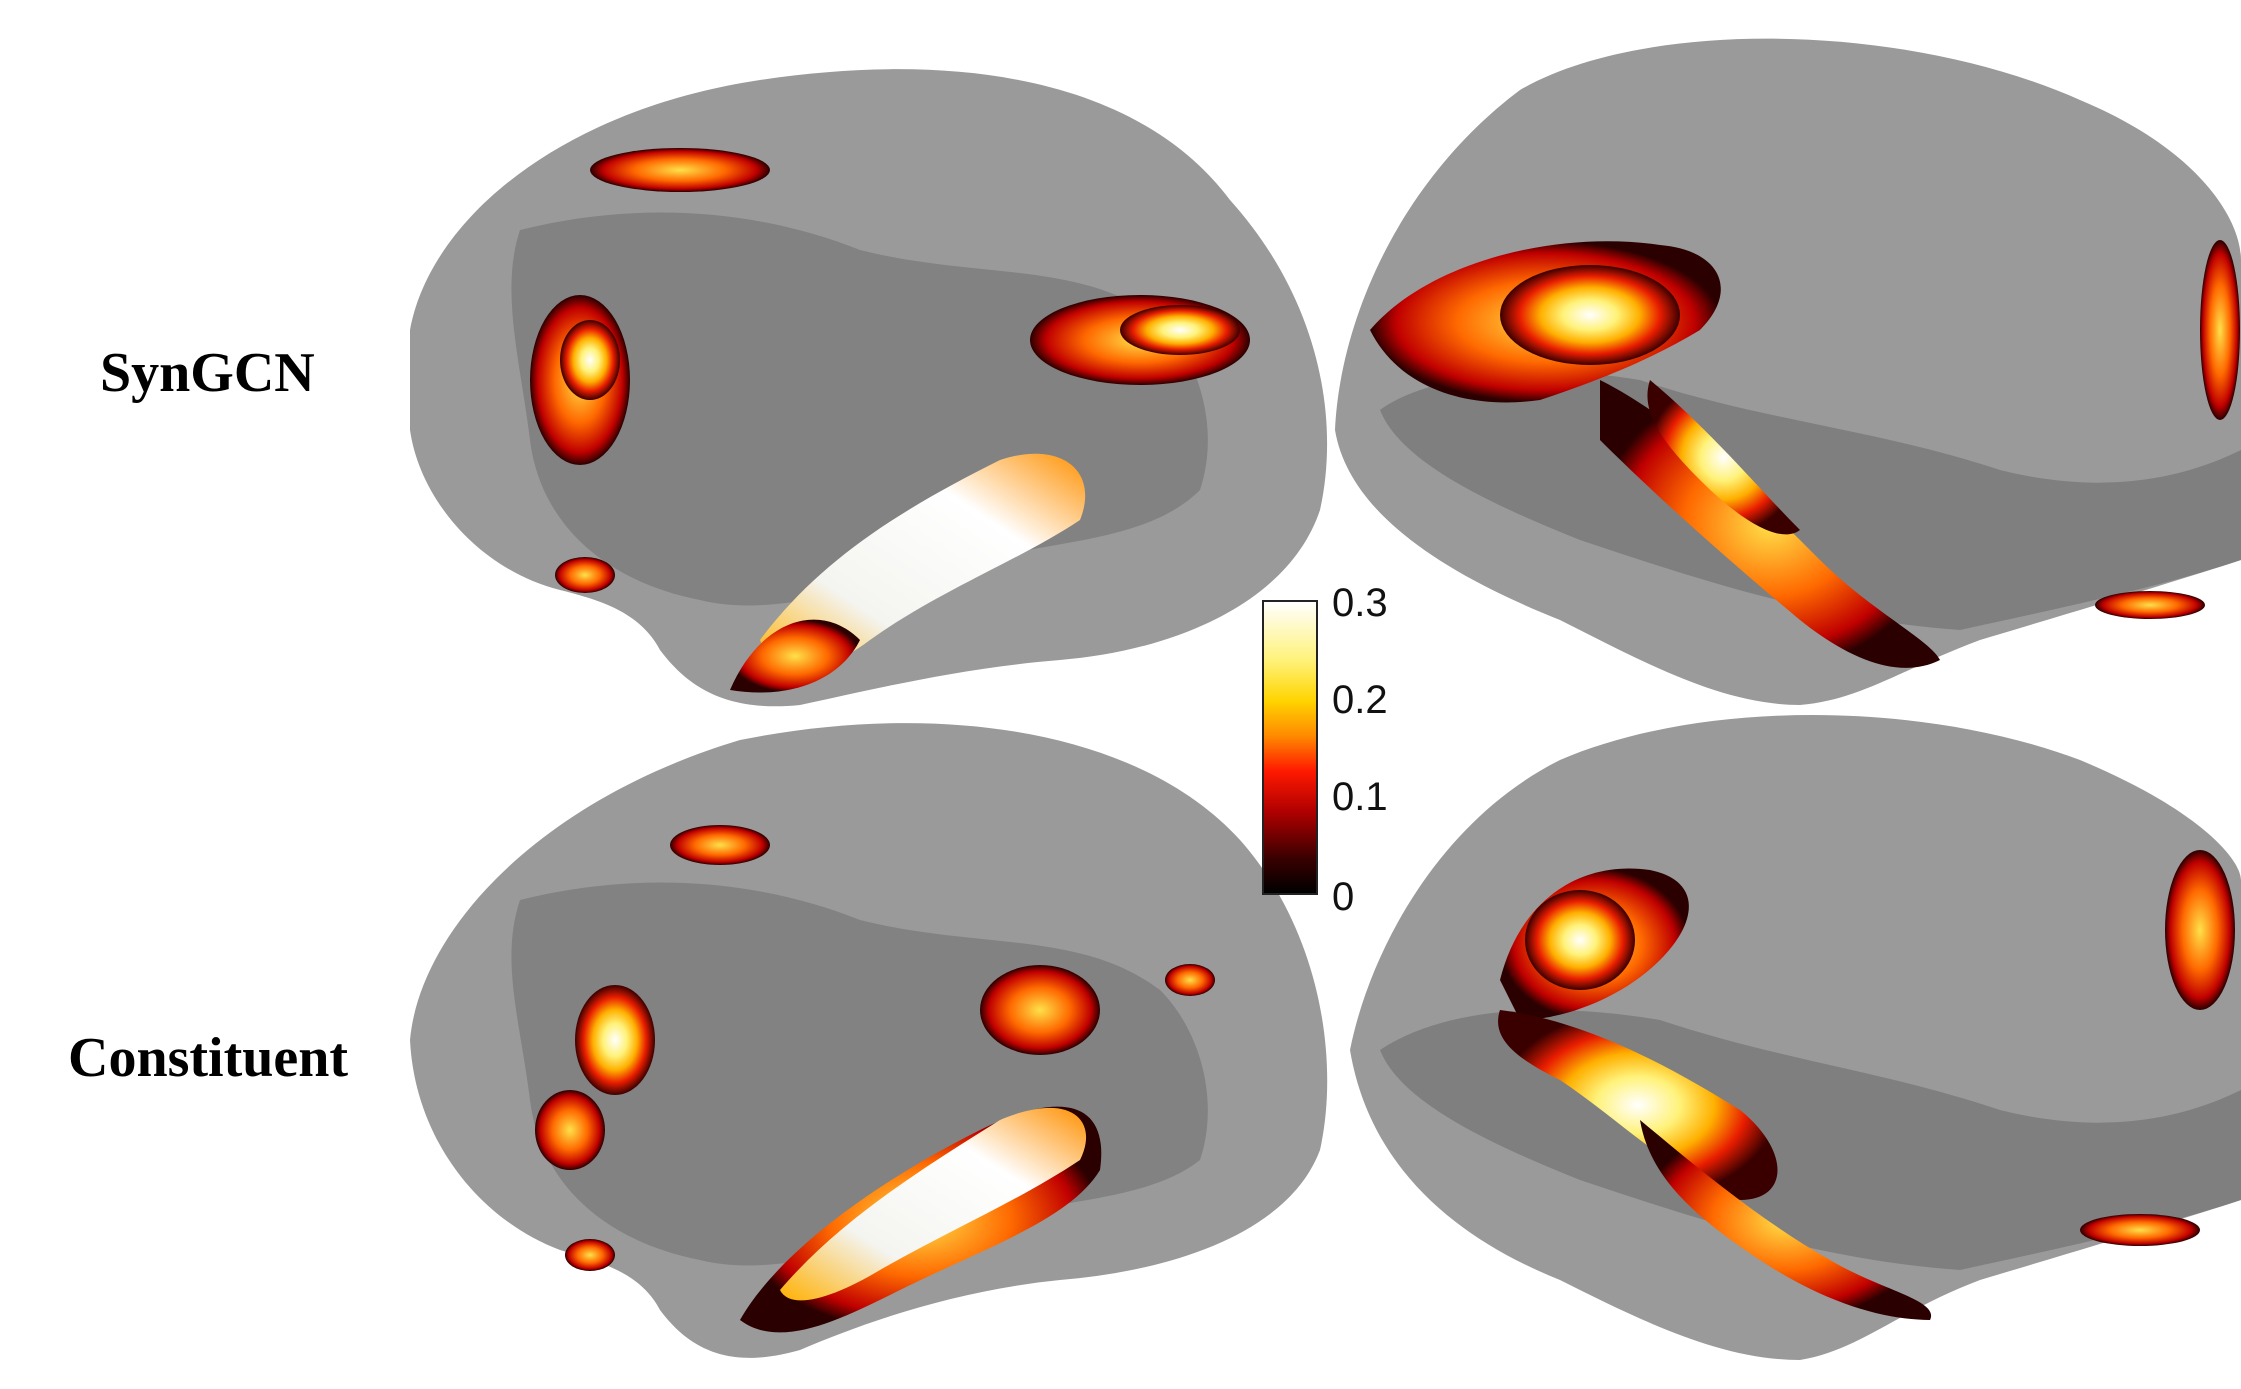  I want to click on colorbar, so click(1290, 747).